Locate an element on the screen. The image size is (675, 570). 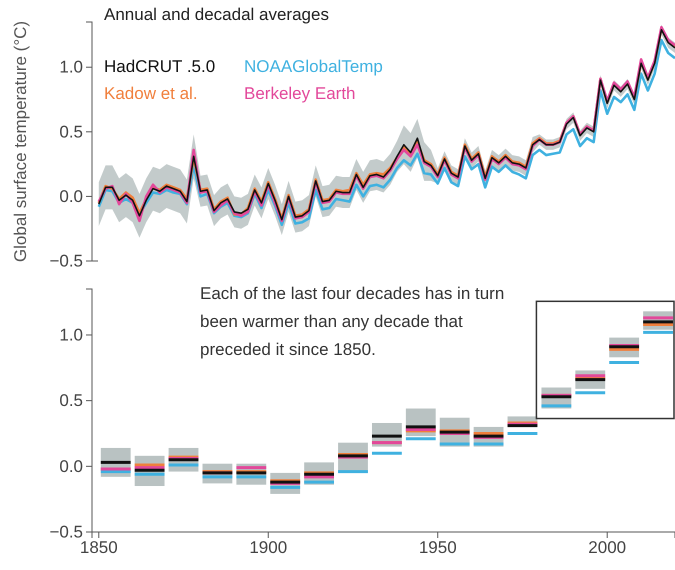
chart-title: Annual and decadal averages is located at coordinates (216, 14).